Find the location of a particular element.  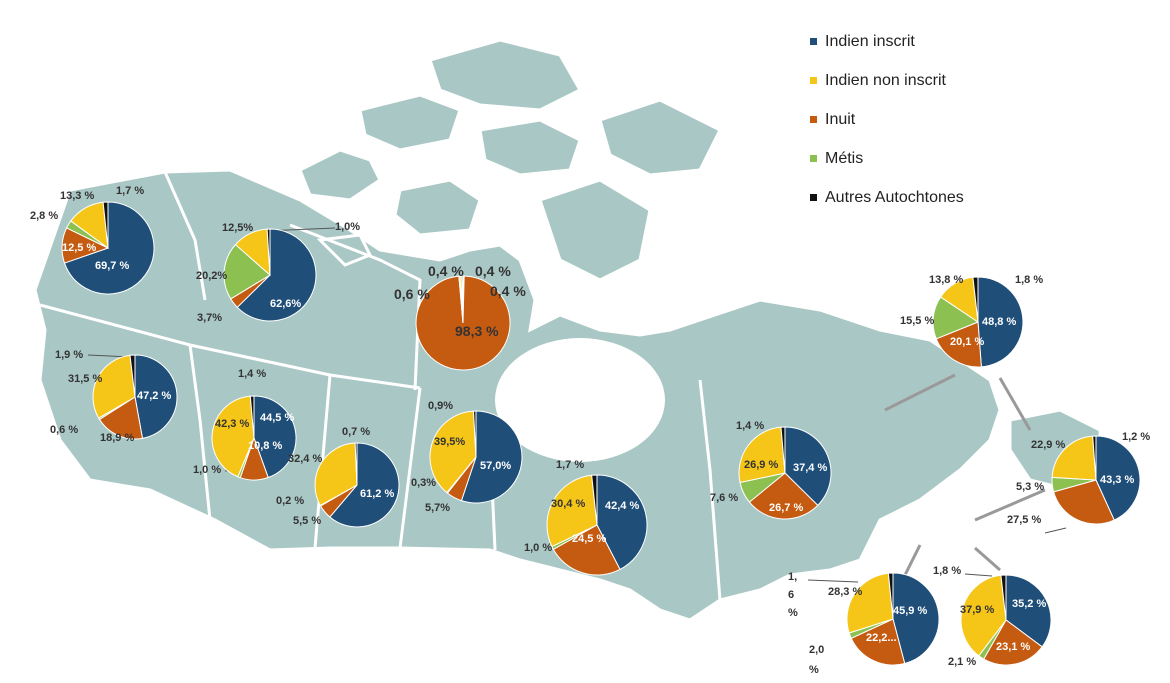

label-ab-registered: 44,5 % is located at coordinates (277, 418).